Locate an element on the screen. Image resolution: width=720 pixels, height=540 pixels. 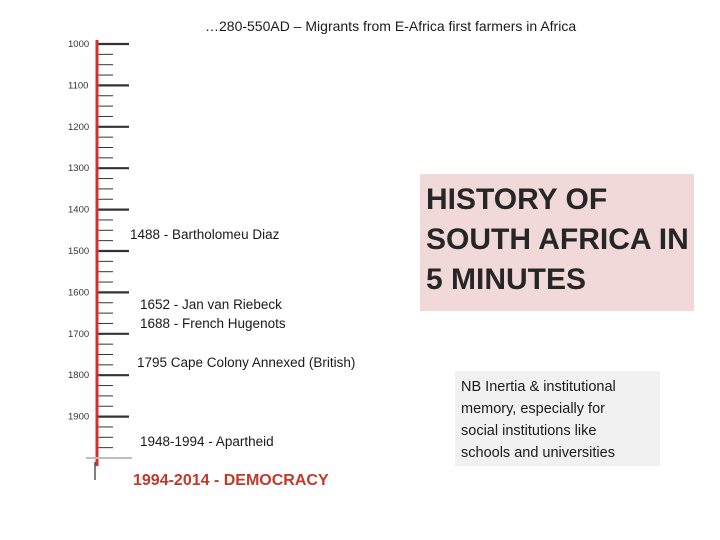
timeline: 1000 1100 1200 1300 1400 1500 1600 1700 1800 1900 is located at coordinates (100, 259).